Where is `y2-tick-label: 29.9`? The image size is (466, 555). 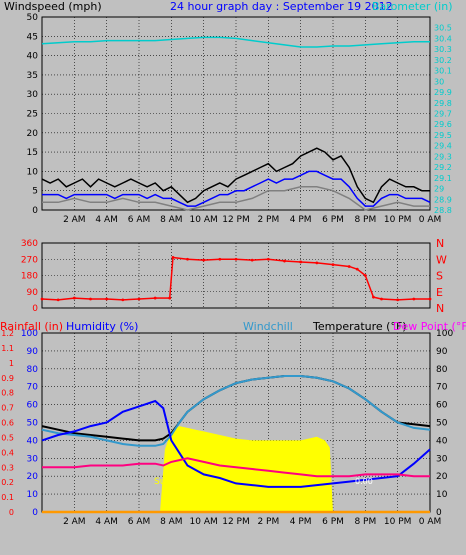 y2-tick-label: 29.9 is located at coordinates (443, 92).